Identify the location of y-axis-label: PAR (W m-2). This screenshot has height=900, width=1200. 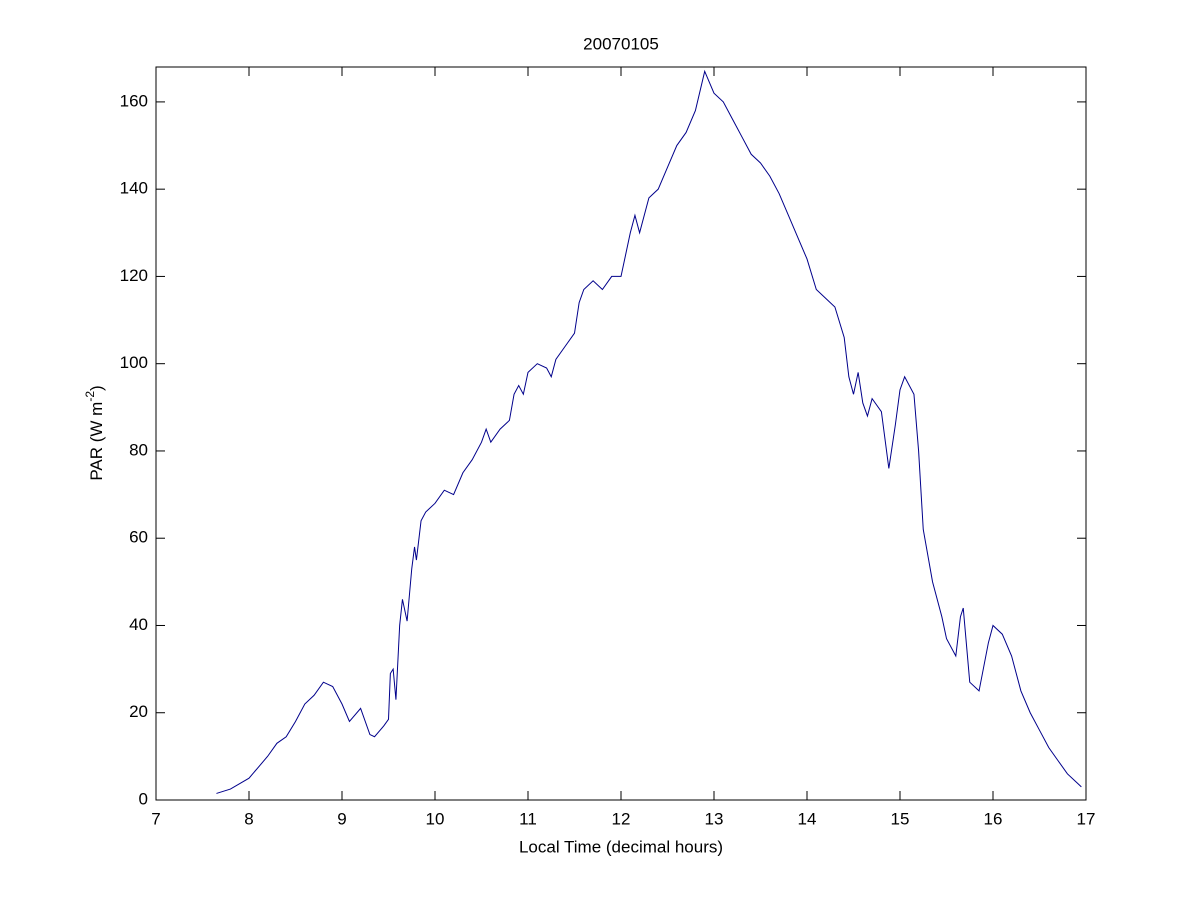
(94, 432).